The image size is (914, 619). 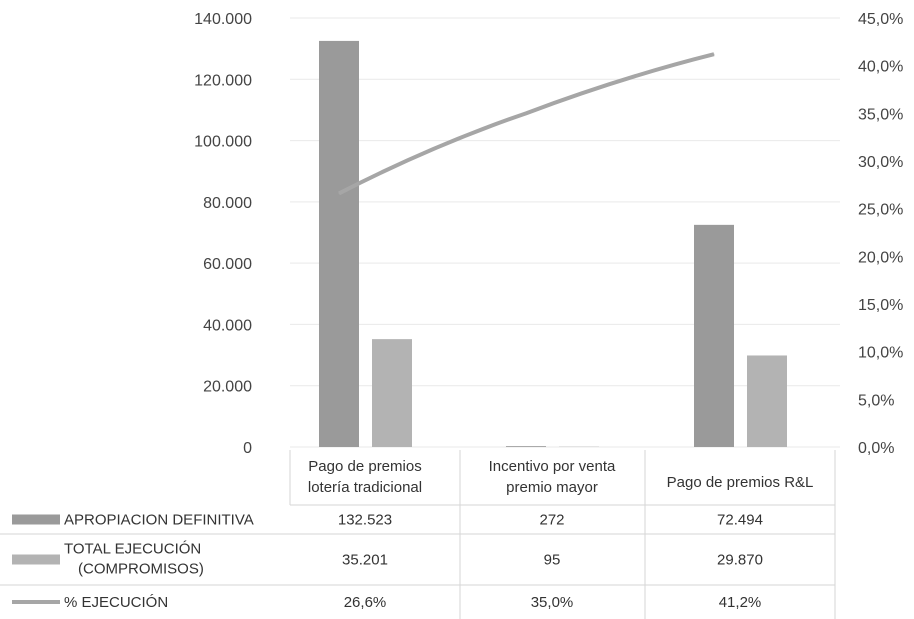 I want to click on data-table-cell: 132.523, so click(x=365, y=520).